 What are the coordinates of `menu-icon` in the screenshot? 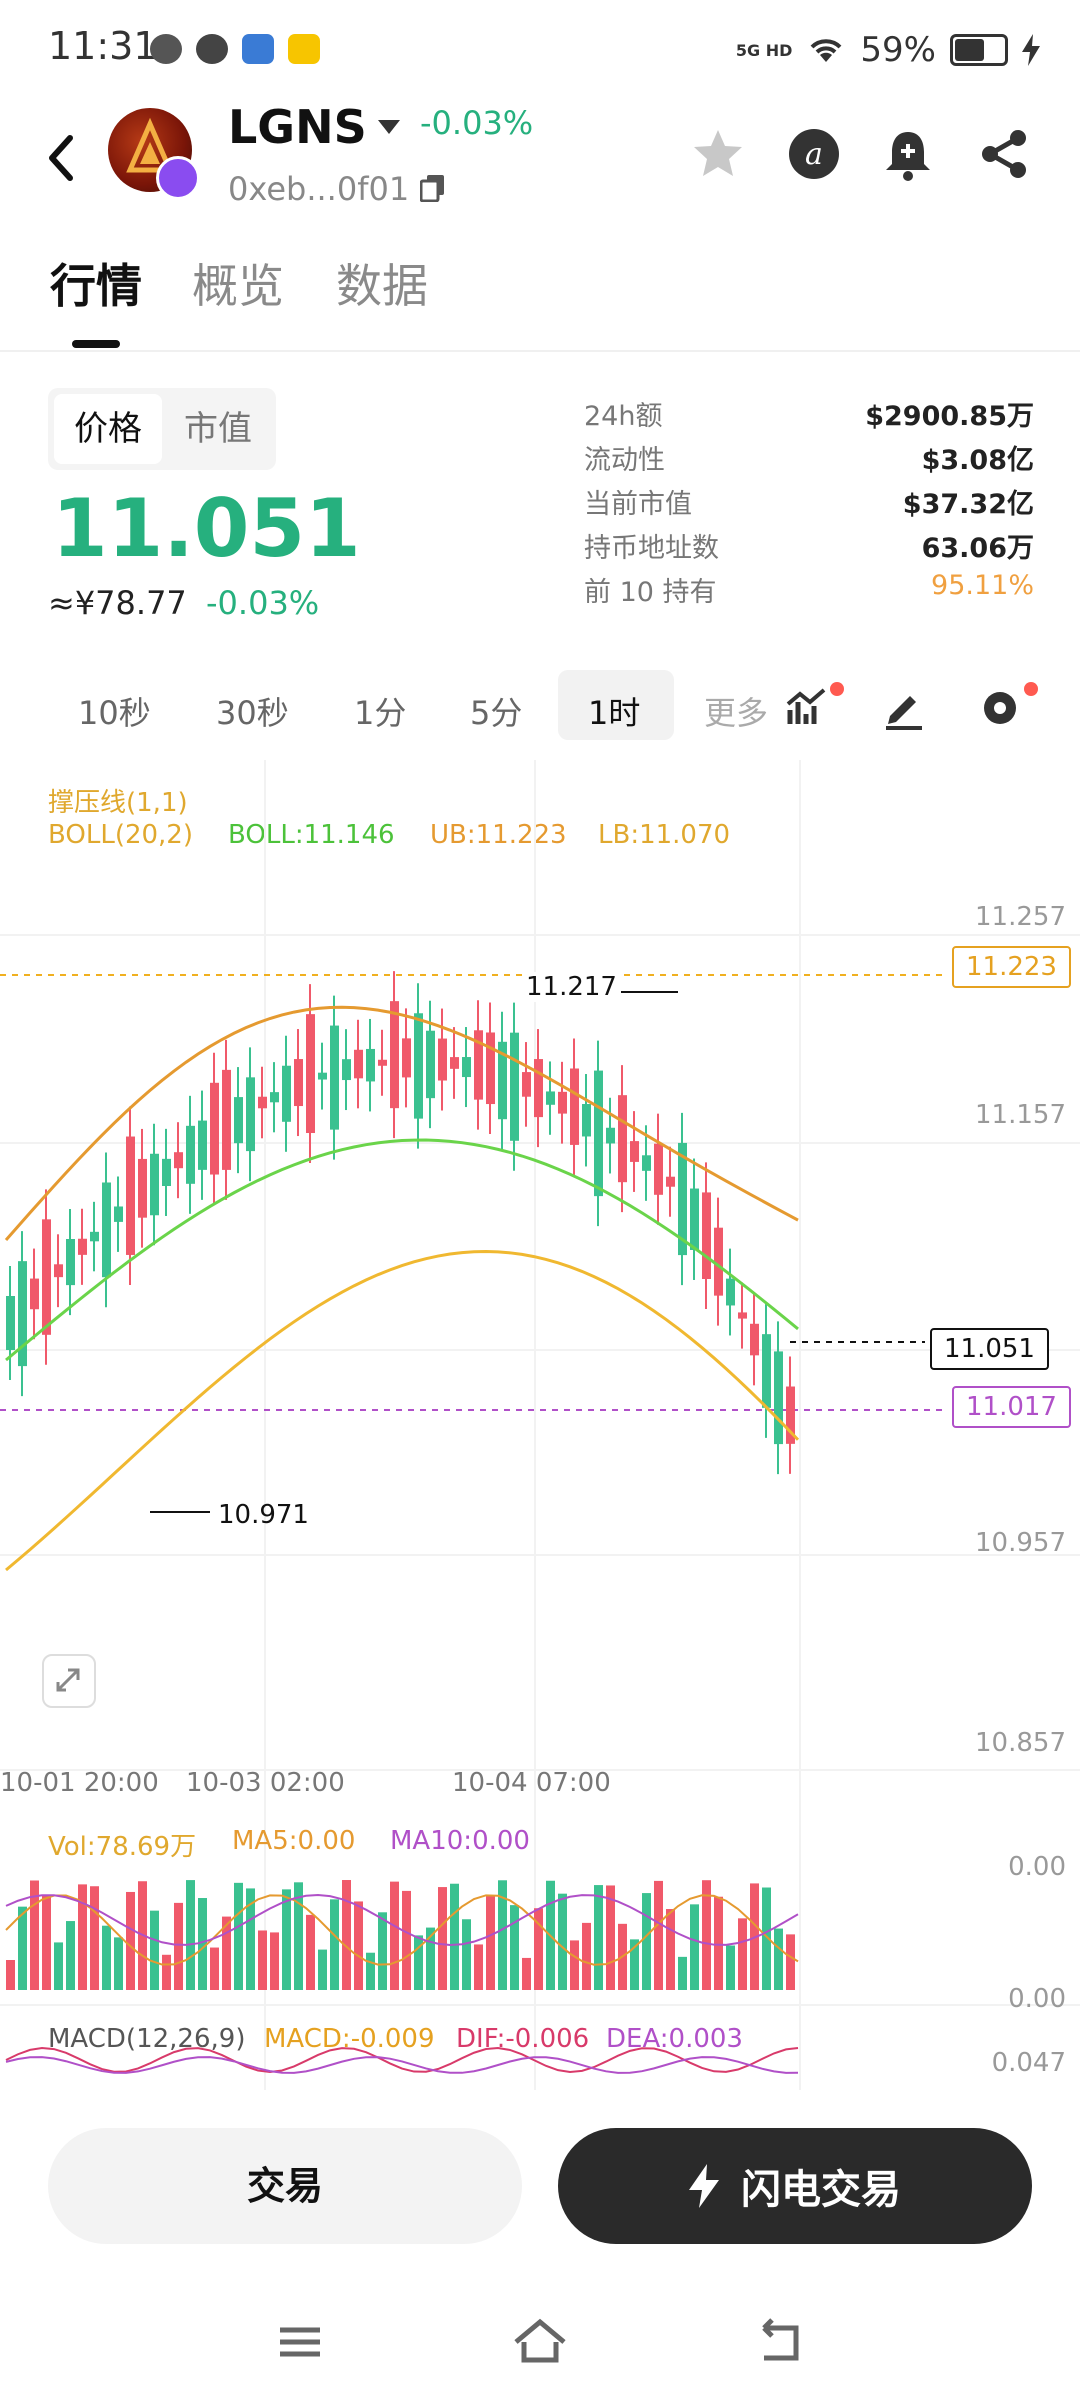 It's located at (300, 2342).